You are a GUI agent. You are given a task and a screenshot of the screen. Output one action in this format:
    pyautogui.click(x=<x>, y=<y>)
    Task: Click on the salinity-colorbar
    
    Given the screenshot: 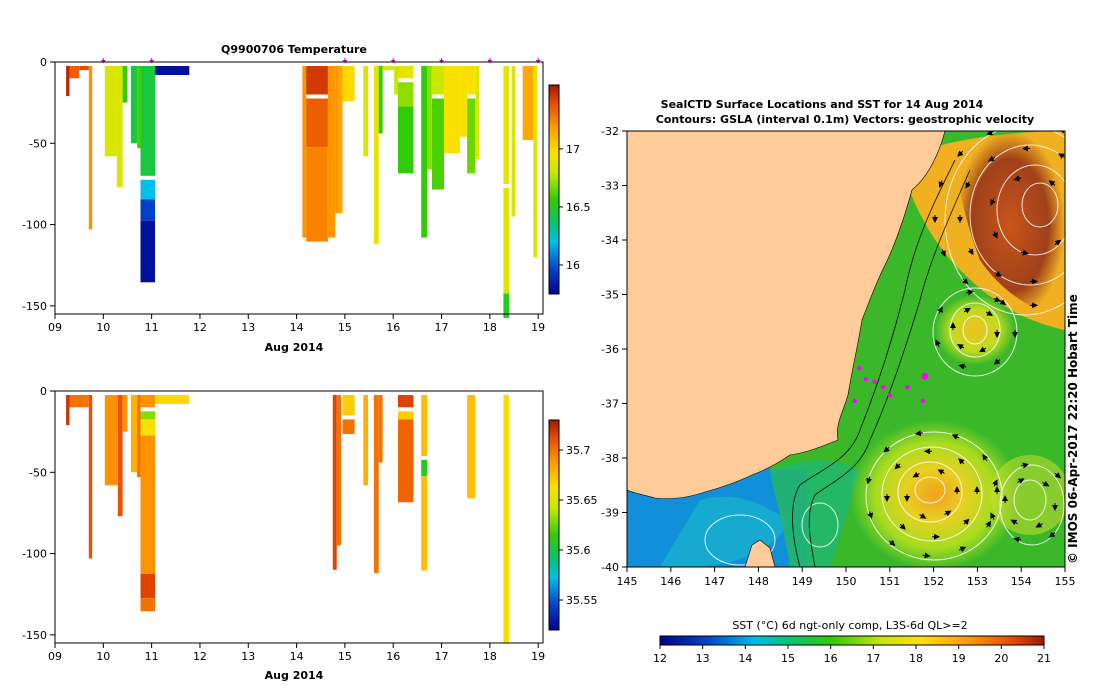 What is the action you would take?
    pyautogui.click(x=554, y=525)
    